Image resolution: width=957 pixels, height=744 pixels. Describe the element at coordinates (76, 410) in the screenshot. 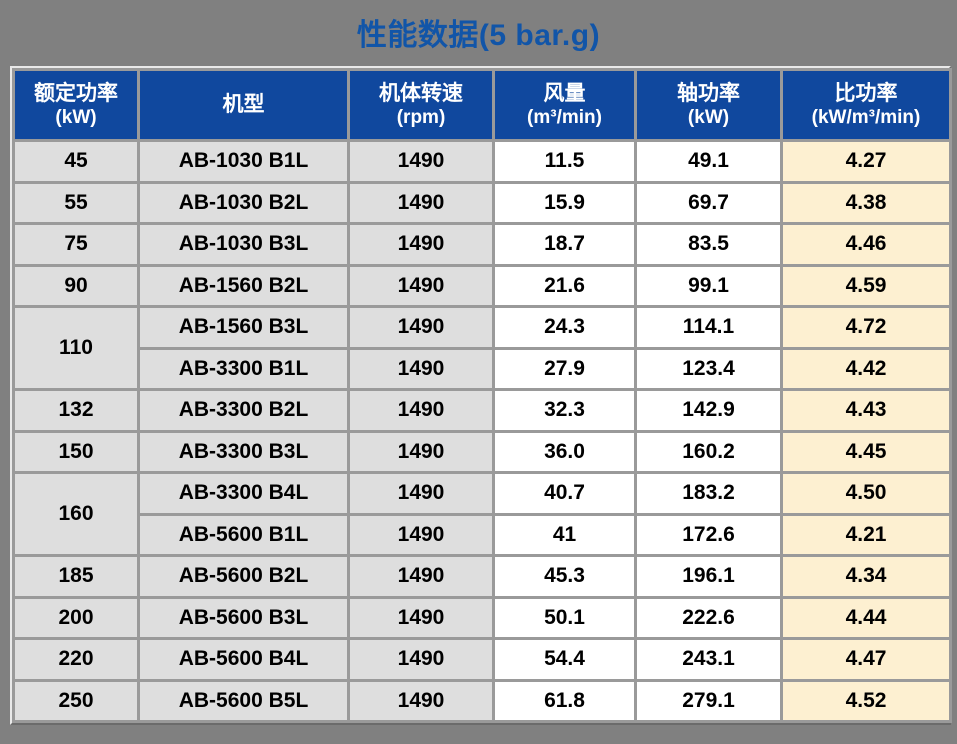

I see `cell-rated-power: 132` at that location.